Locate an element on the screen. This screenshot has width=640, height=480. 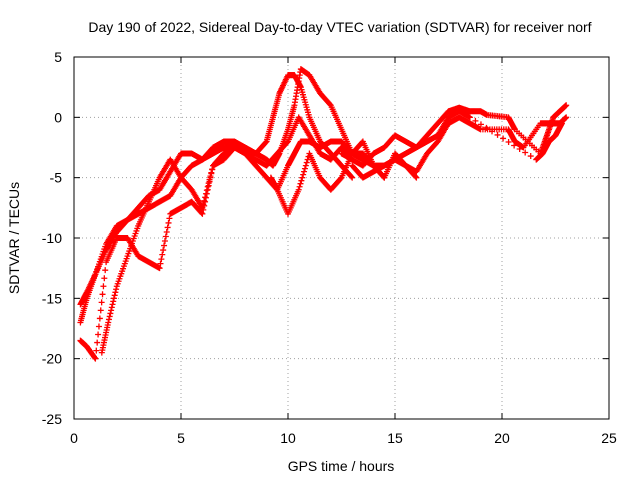
x-tick-label: 25 is located at coordinates (609, 438).